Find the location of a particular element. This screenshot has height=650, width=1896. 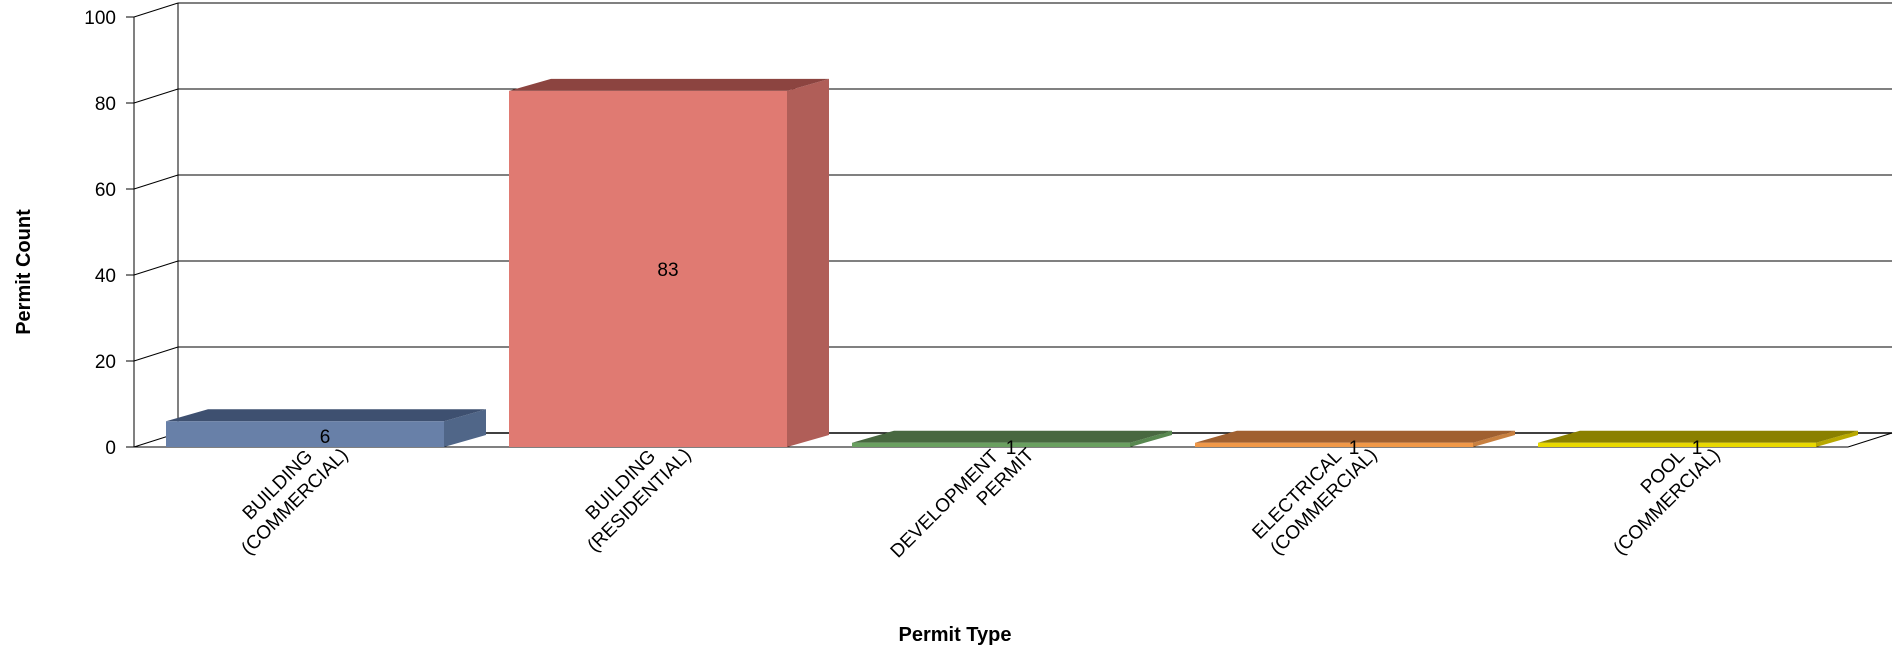

y-axis-title: Permit Count is located at coordinates (24, 272).